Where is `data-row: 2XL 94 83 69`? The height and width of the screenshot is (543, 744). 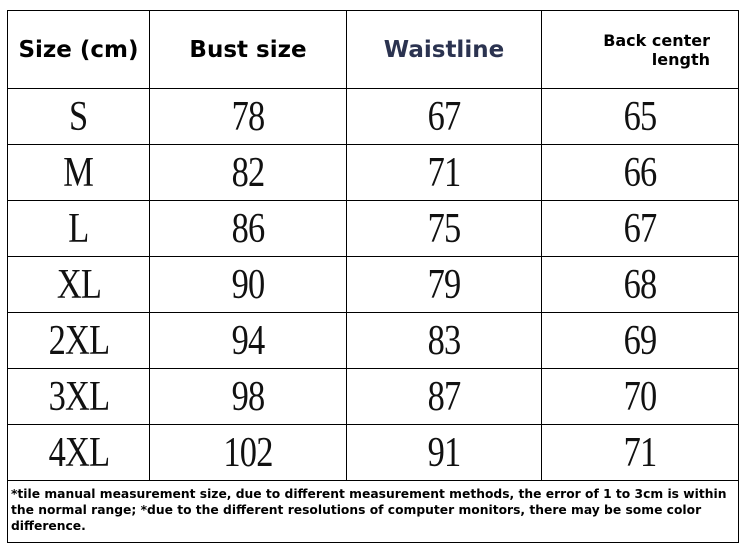
data-row: 2XL 94 83 69 is located at coordinates (373, 340).